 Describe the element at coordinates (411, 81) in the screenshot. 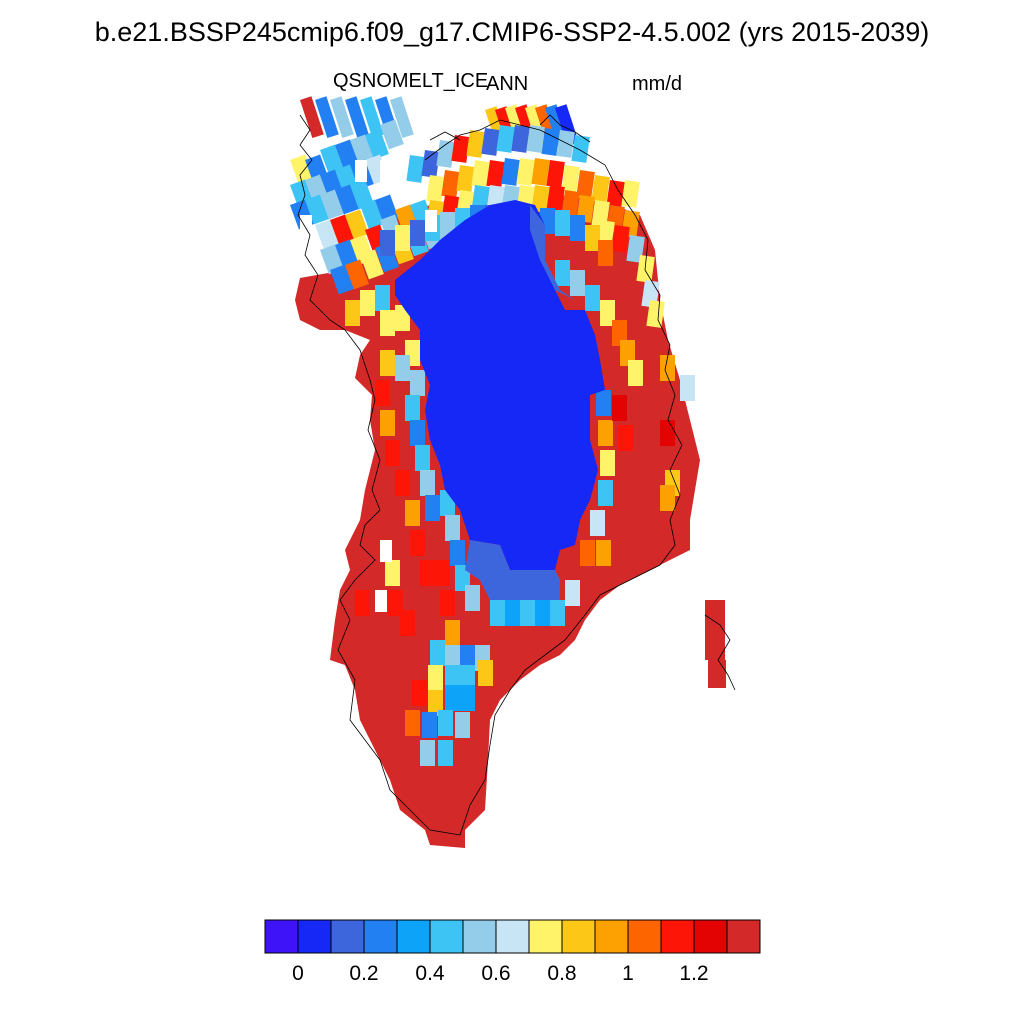

I see `variable-label: QSNOMELT_ICE` at that location.